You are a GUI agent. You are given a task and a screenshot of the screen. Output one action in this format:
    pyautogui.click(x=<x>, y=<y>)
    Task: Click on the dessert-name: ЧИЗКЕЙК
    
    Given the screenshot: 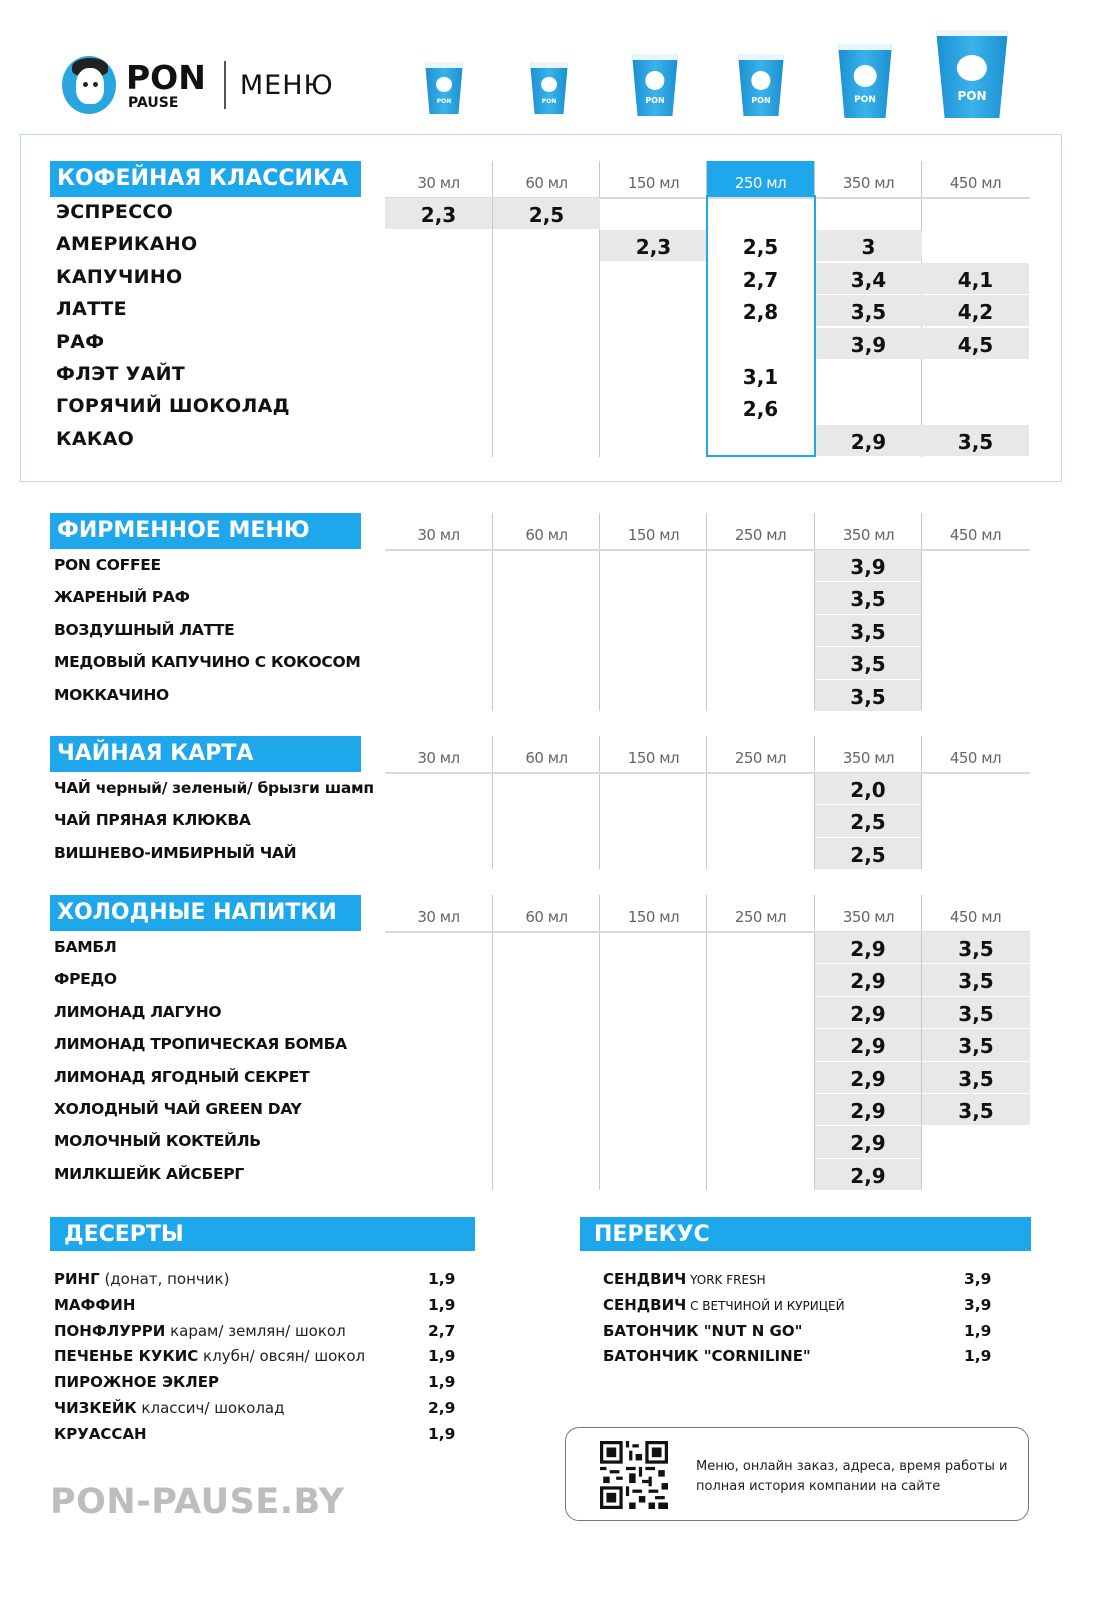 What is the action you would take?
    pyautogui.click(x=95, y=1408)
    